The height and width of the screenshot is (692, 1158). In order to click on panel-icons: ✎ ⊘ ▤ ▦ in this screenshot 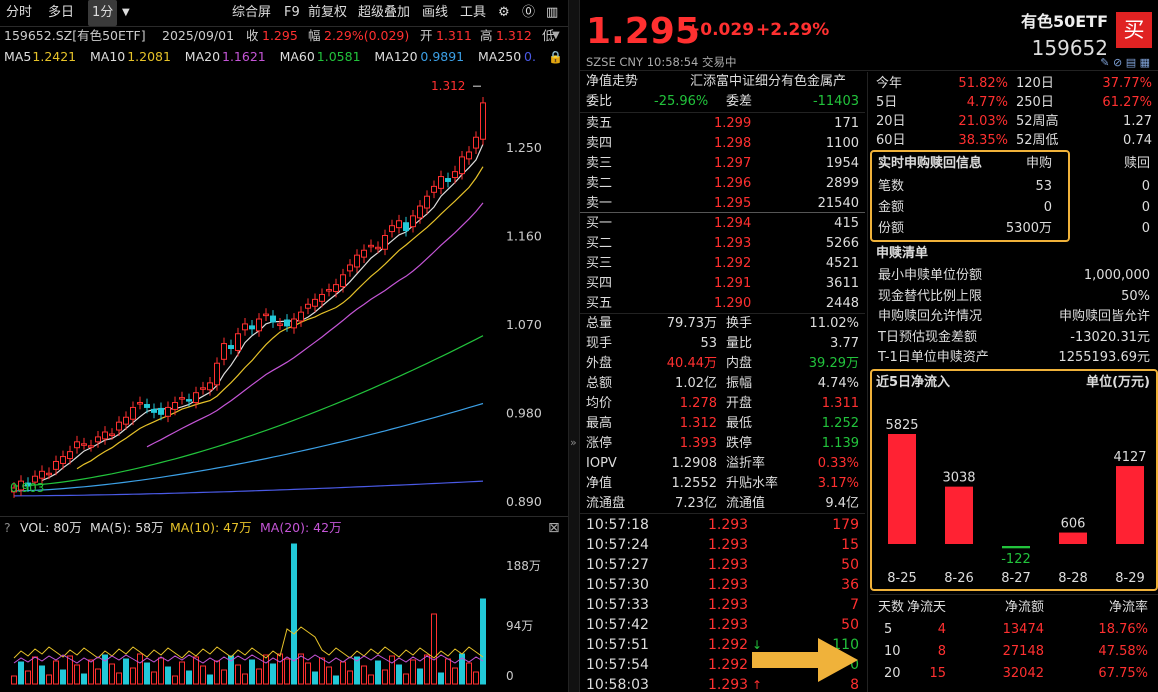, I will do `click(1125, 62)`.